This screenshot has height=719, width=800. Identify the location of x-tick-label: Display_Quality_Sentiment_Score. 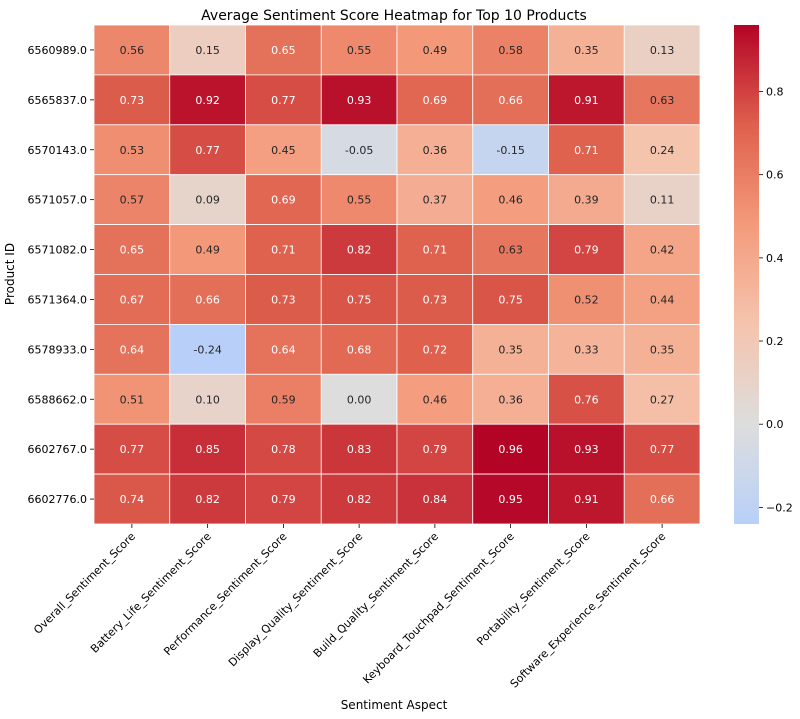
(295, 599).